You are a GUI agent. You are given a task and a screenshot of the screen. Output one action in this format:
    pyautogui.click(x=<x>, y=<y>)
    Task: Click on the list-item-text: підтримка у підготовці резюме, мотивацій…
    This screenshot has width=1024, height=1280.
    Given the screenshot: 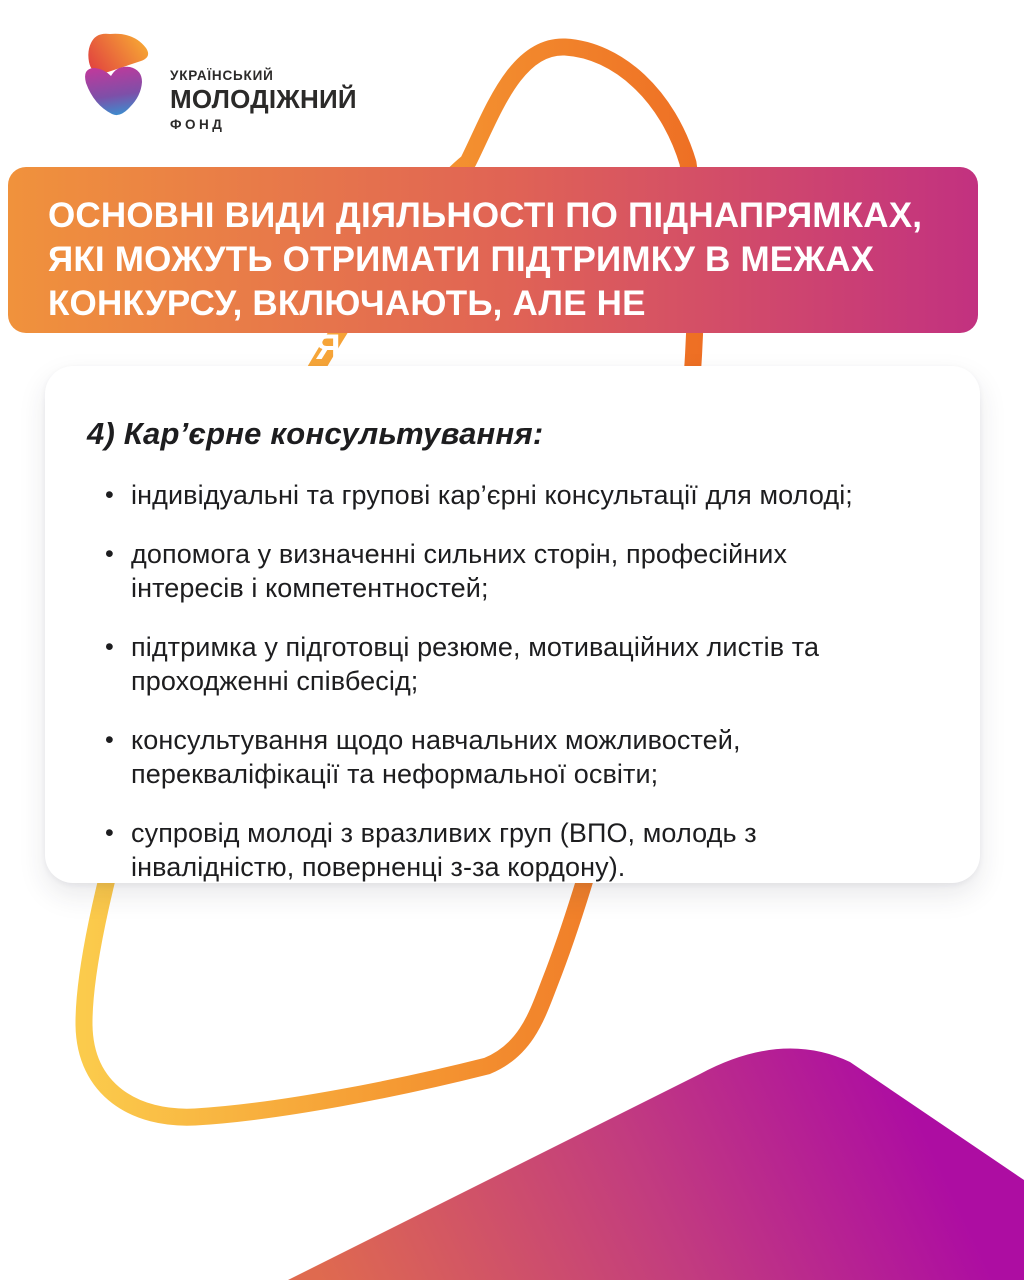 What is the action you would take?
    pyautogui.click(x=475, y=664)
    